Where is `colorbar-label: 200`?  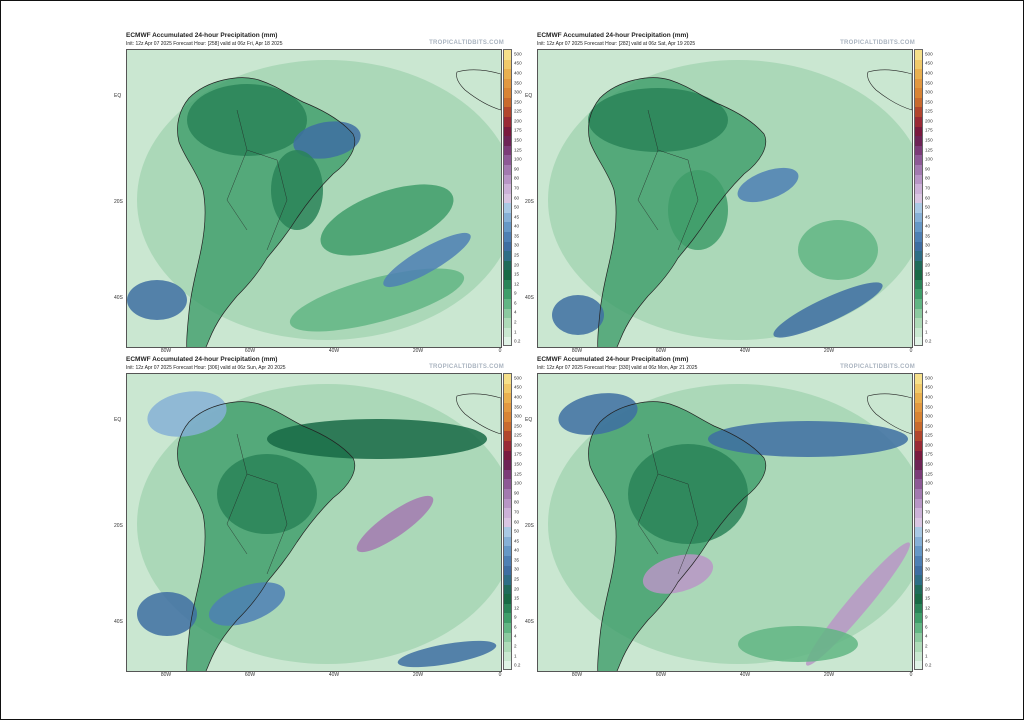
colorbar-label: 200 is located at coordinates (929, 445).